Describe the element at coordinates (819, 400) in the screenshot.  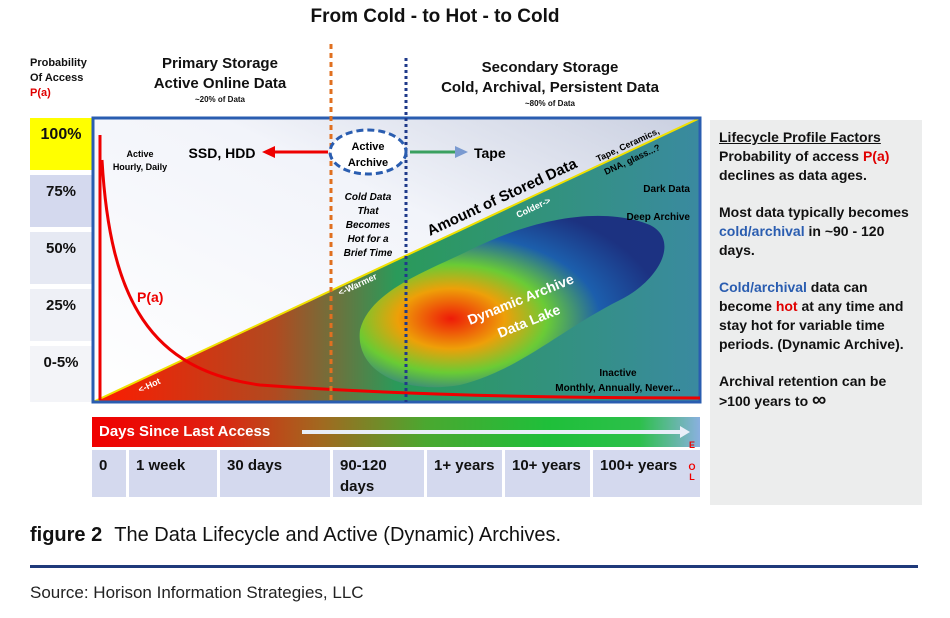
I see `infinity-symbol: ∞` at that location.